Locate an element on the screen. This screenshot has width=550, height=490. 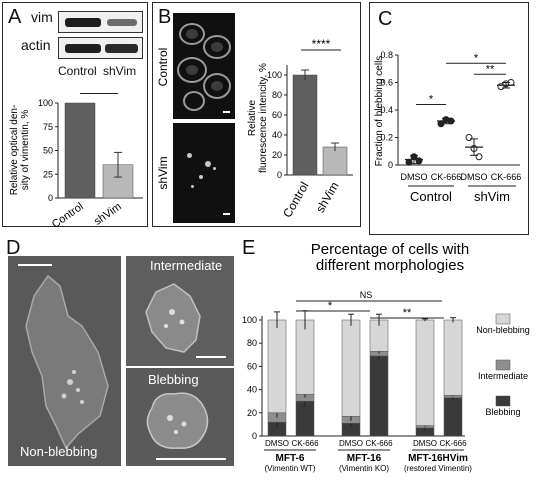
panel-b-image-labels: Control shVim is located at coordinates (163, 119).